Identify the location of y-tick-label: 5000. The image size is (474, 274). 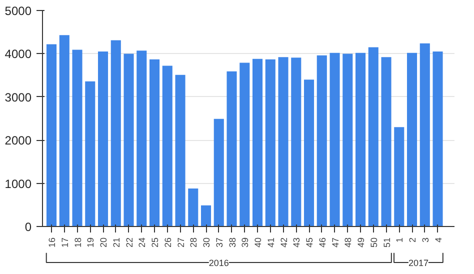
(18, 11).